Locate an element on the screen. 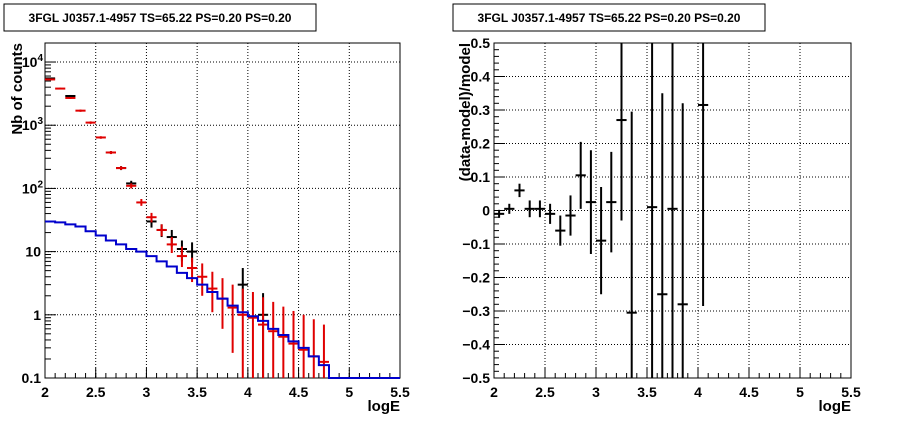  left-title-box is located at coordinates (160, 17).